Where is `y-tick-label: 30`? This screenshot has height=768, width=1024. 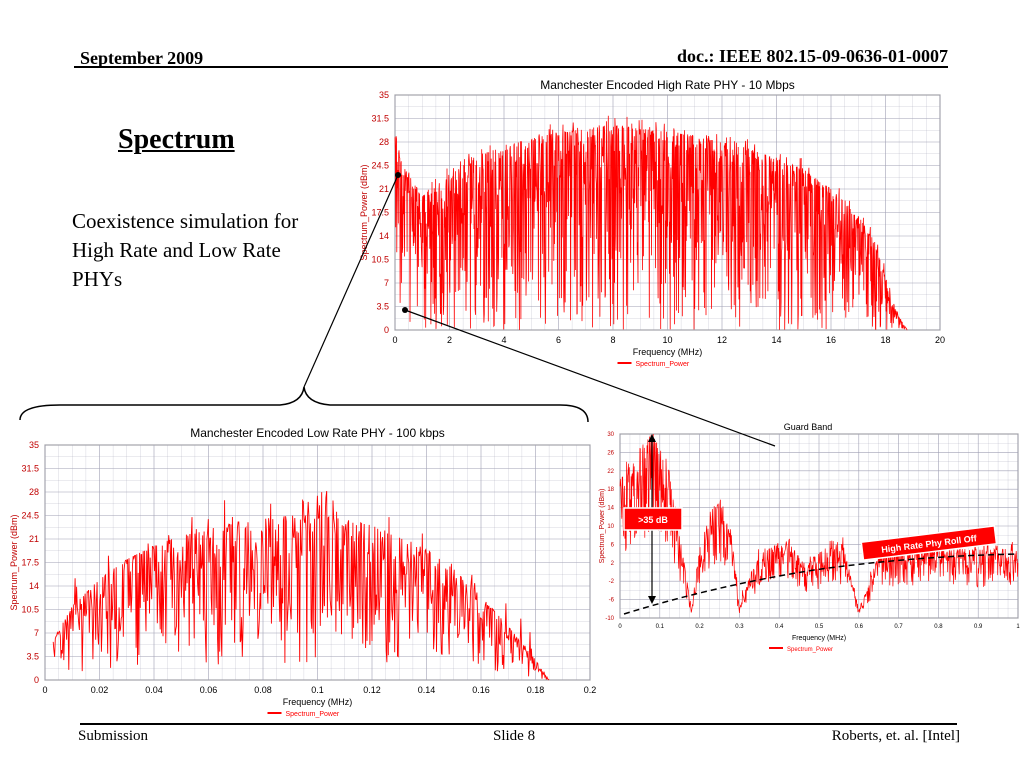 y-tick-label: 30 is located at coordinates (610, 435).